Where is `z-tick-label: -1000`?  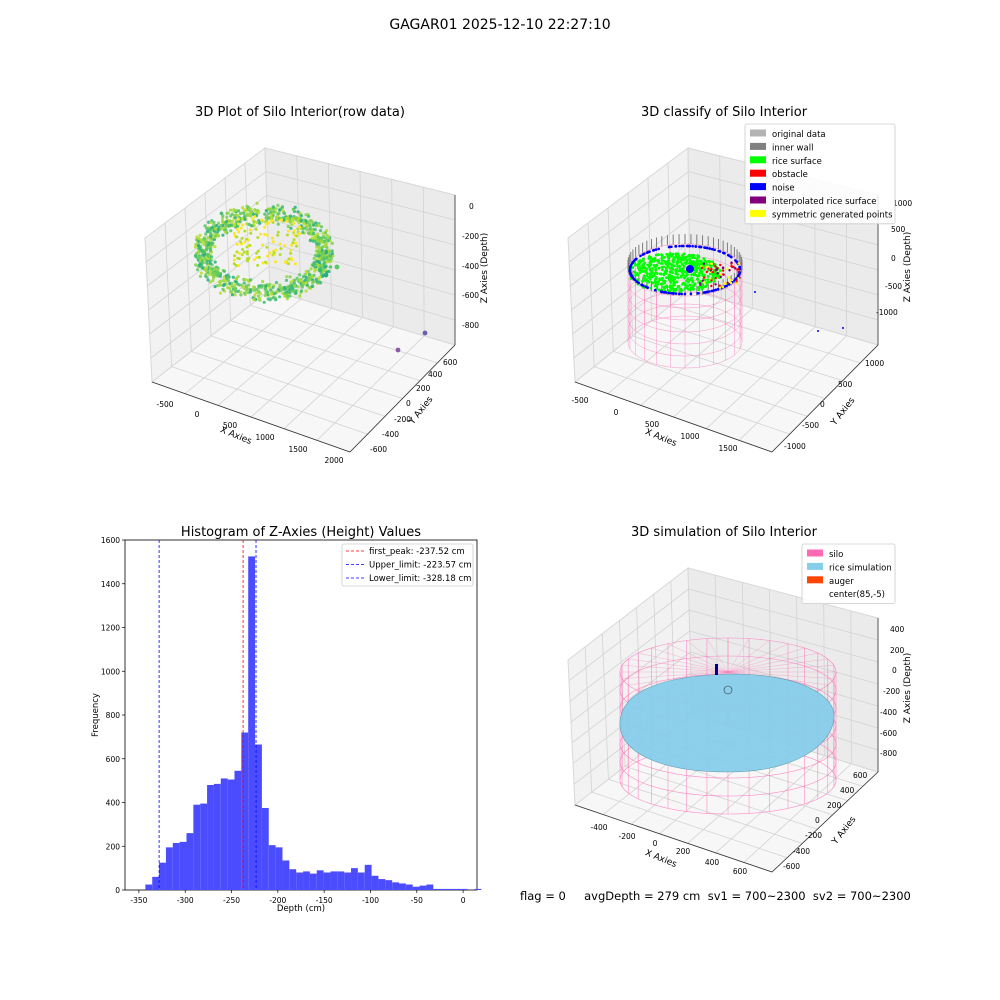
z-tick-label: -1000 is located at coordinates (887, 312).